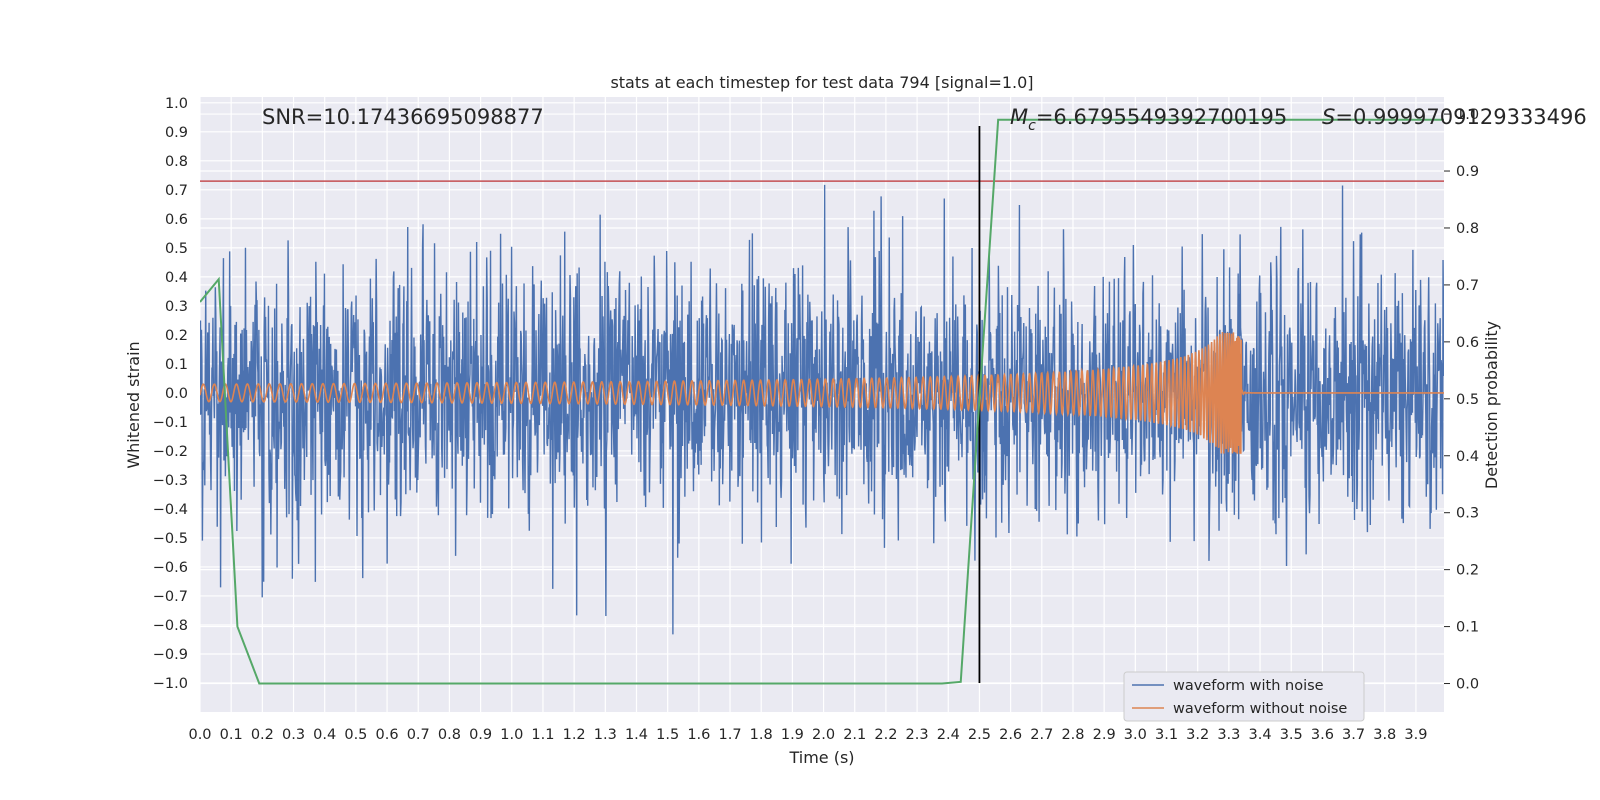 This screenshot has width=1600, height=800. I want to click on y-tick-label-left: −0.4, so click(170, 510).